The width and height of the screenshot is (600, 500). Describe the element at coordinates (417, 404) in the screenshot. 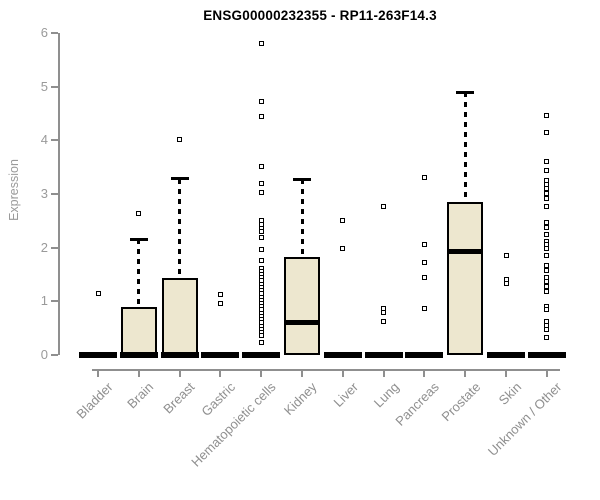

I see `x-category-label: Pancreas` at that location.